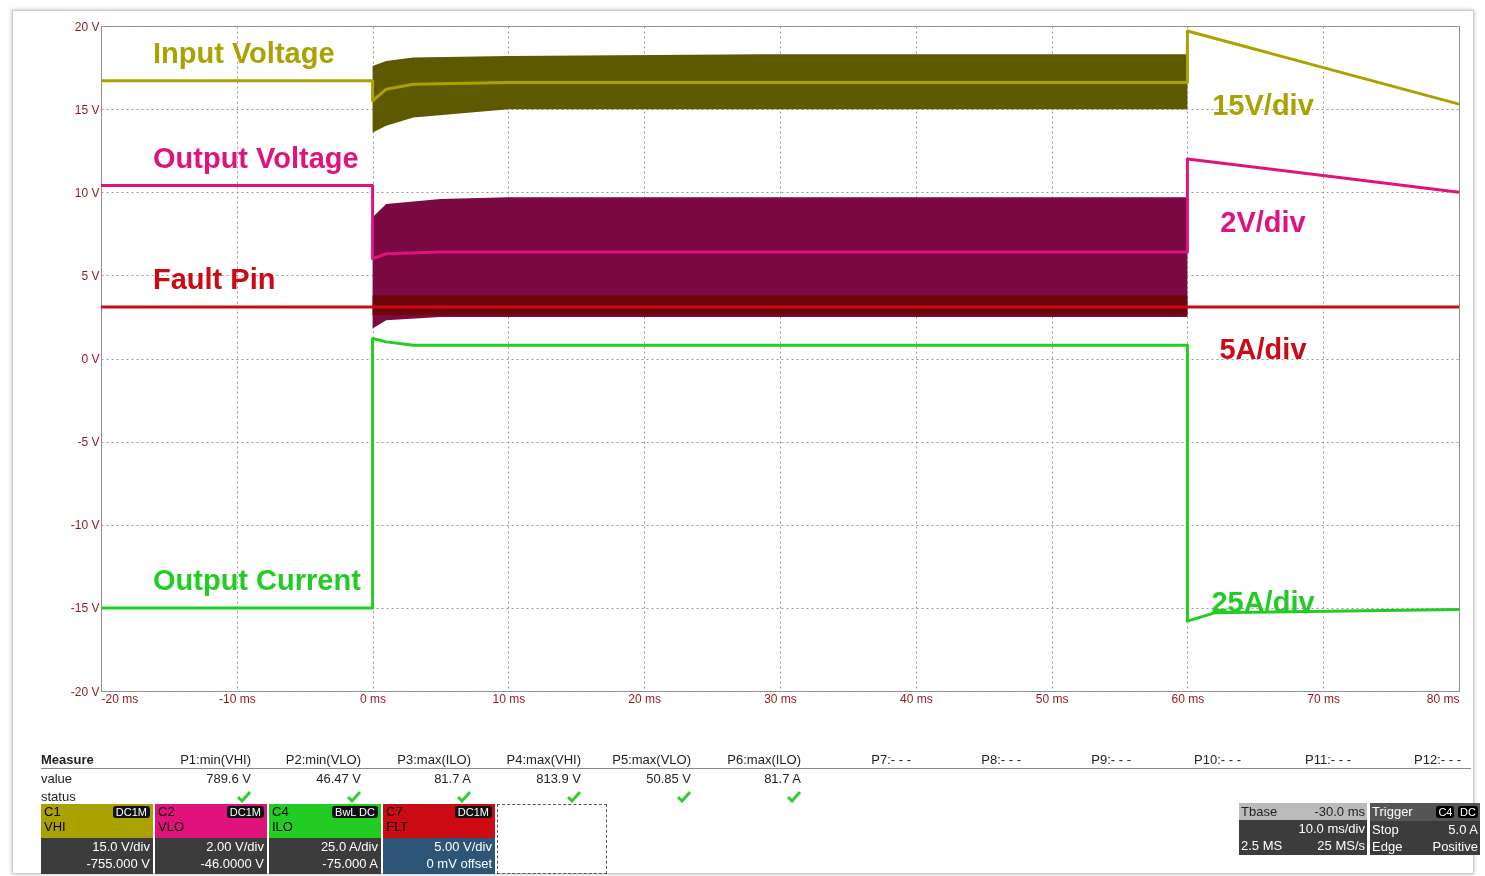  What do you see at coordinates (120, 698) in the screenshot?
I see `x-tick-label: -20 ms` at bounding box center [120, 698].